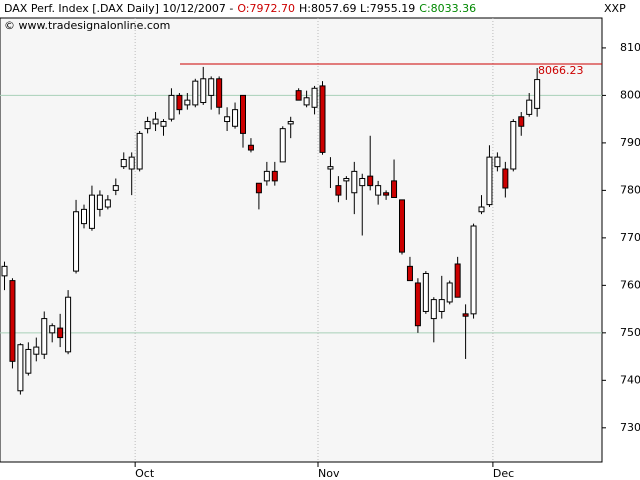 The height and width of the screenshot is (480, 640). Describe the element at coordinates (630, 189) in the screenshot. I see `y-tick-label: 7800` at that location.